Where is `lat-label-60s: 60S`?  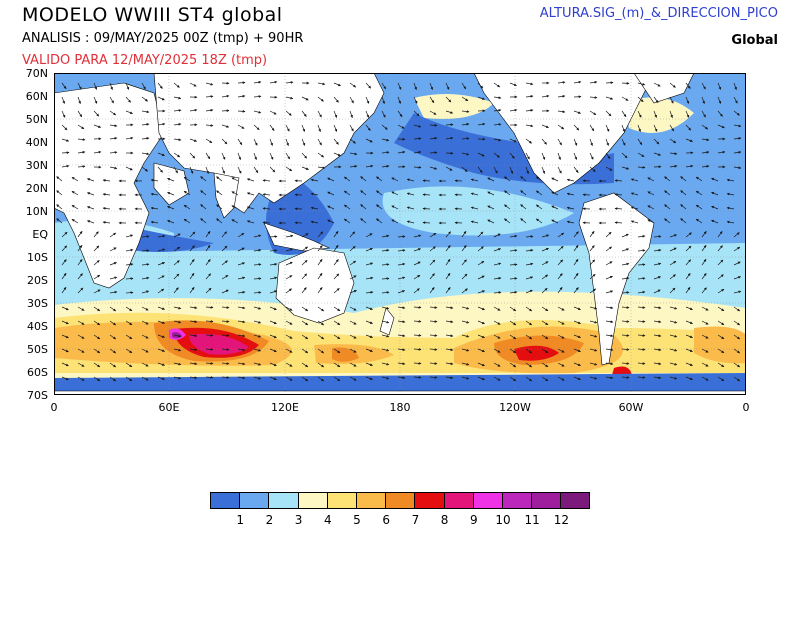 lat-label-60s: 60S is located at coordinates (37, 372).